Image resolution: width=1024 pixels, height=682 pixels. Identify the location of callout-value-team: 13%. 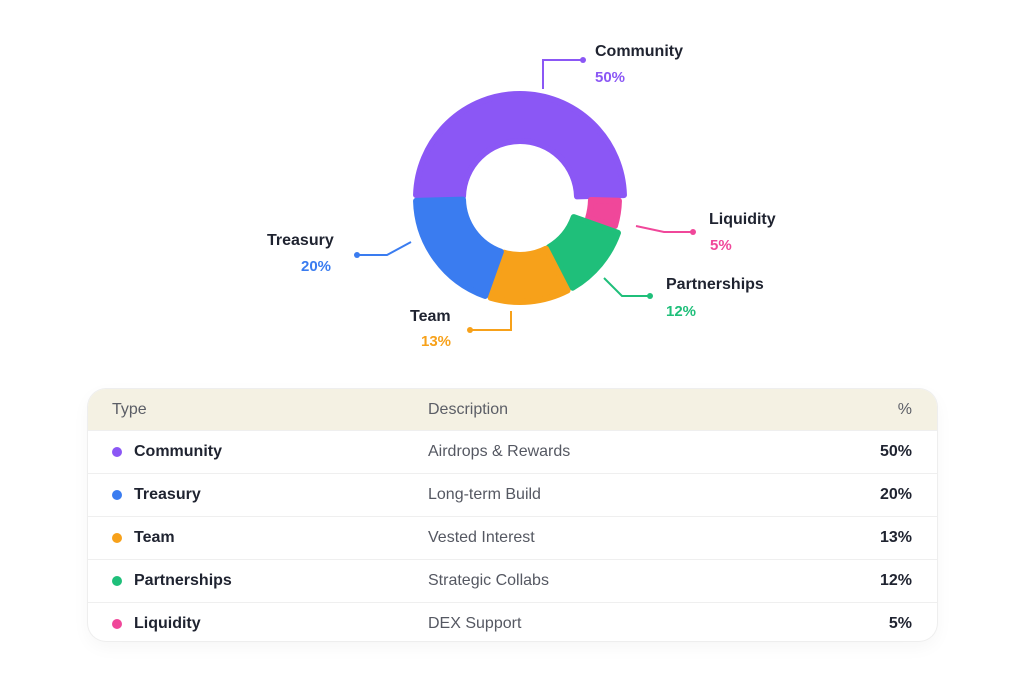
(436, 341).